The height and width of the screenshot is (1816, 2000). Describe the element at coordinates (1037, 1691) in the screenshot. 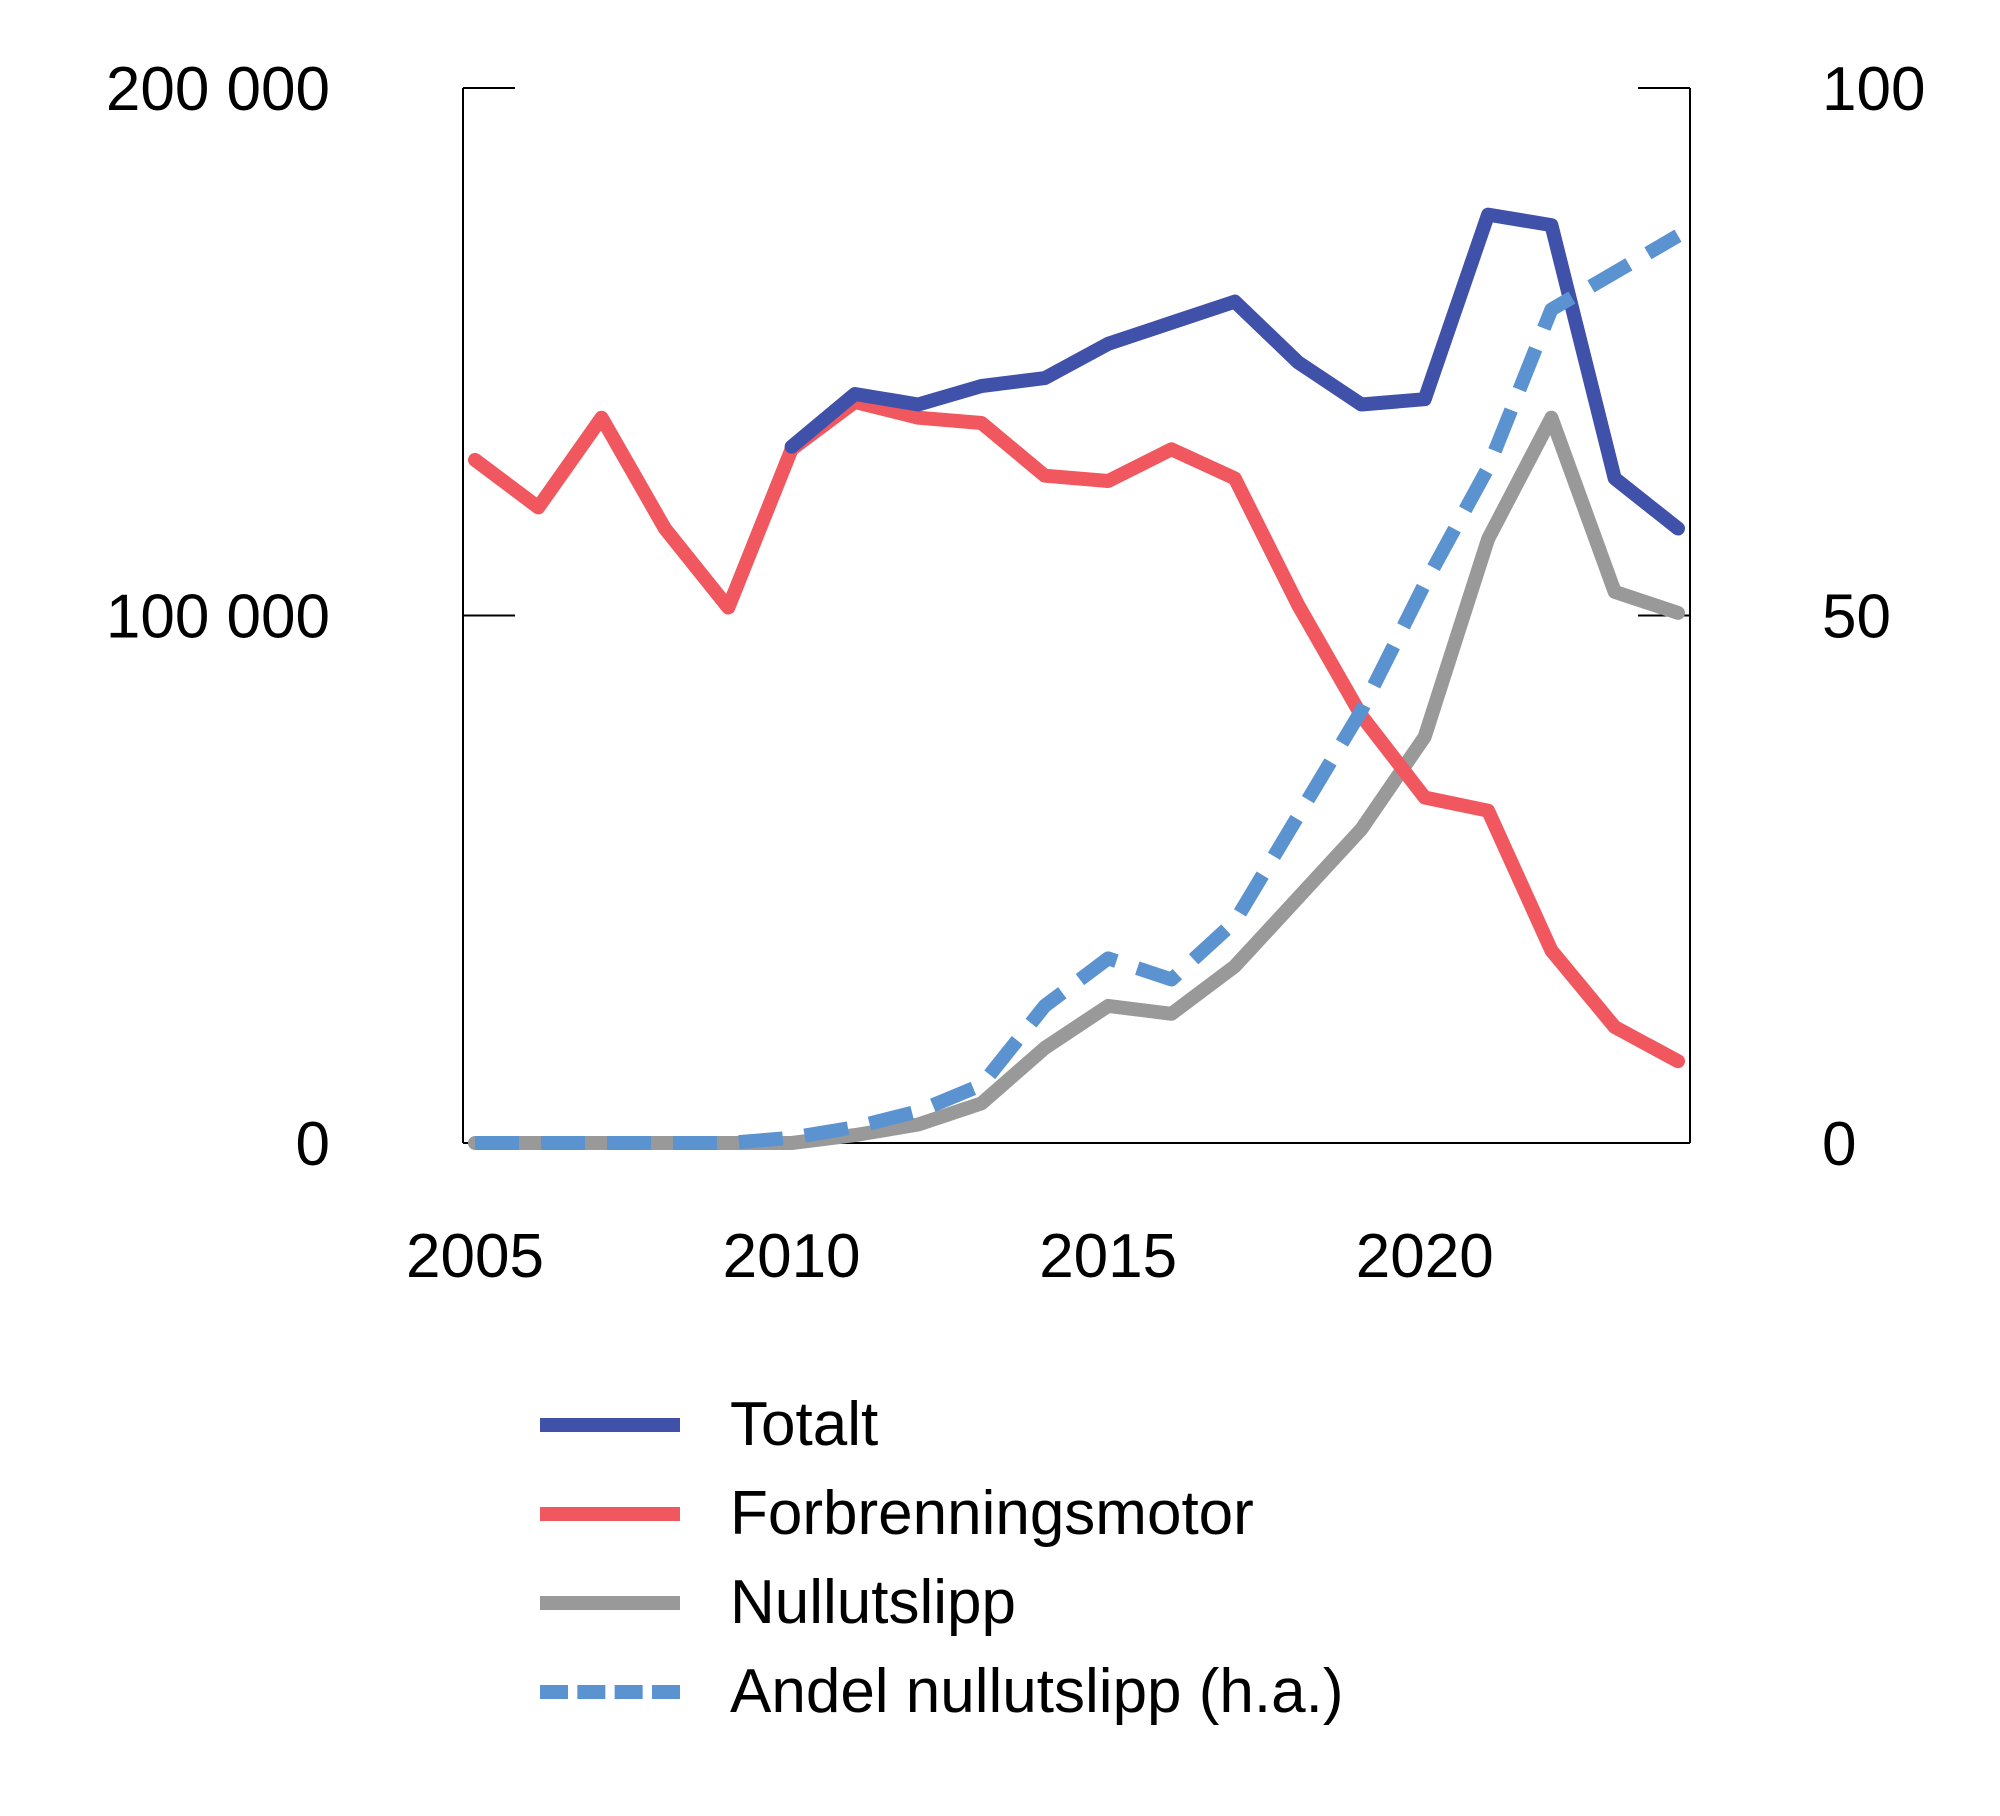

I see `legend-label-andel-nullutslipp: Andel nullutslipp (h.a.)` at that location.